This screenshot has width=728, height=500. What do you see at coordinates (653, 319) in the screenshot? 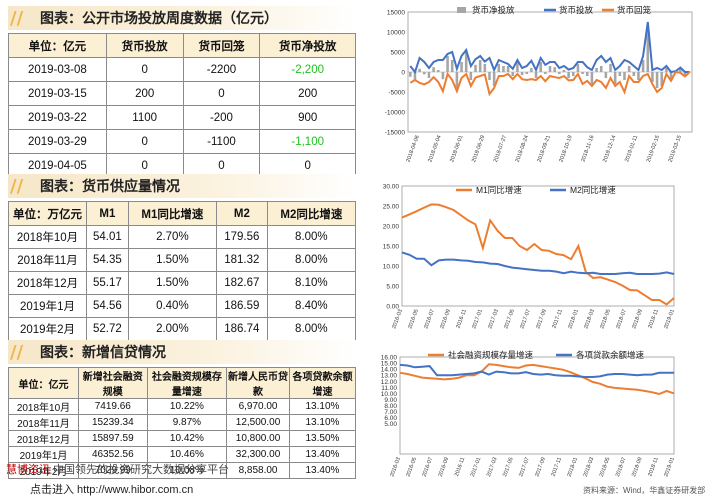
I see `x-tick-label: 2018-11` at bounding box center [653, 319].